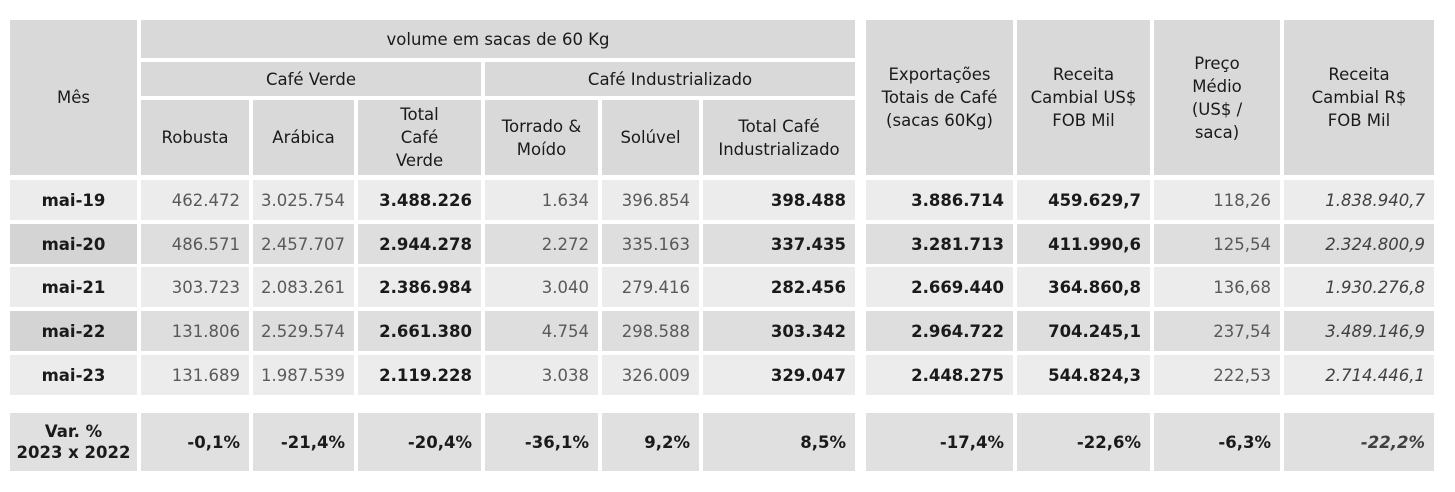 This screenshot has width=1455, height=492. Describe the element at coordinates (419, 331) in the screenshot. I see `cell-total-verde: 2.661.380` at that location.